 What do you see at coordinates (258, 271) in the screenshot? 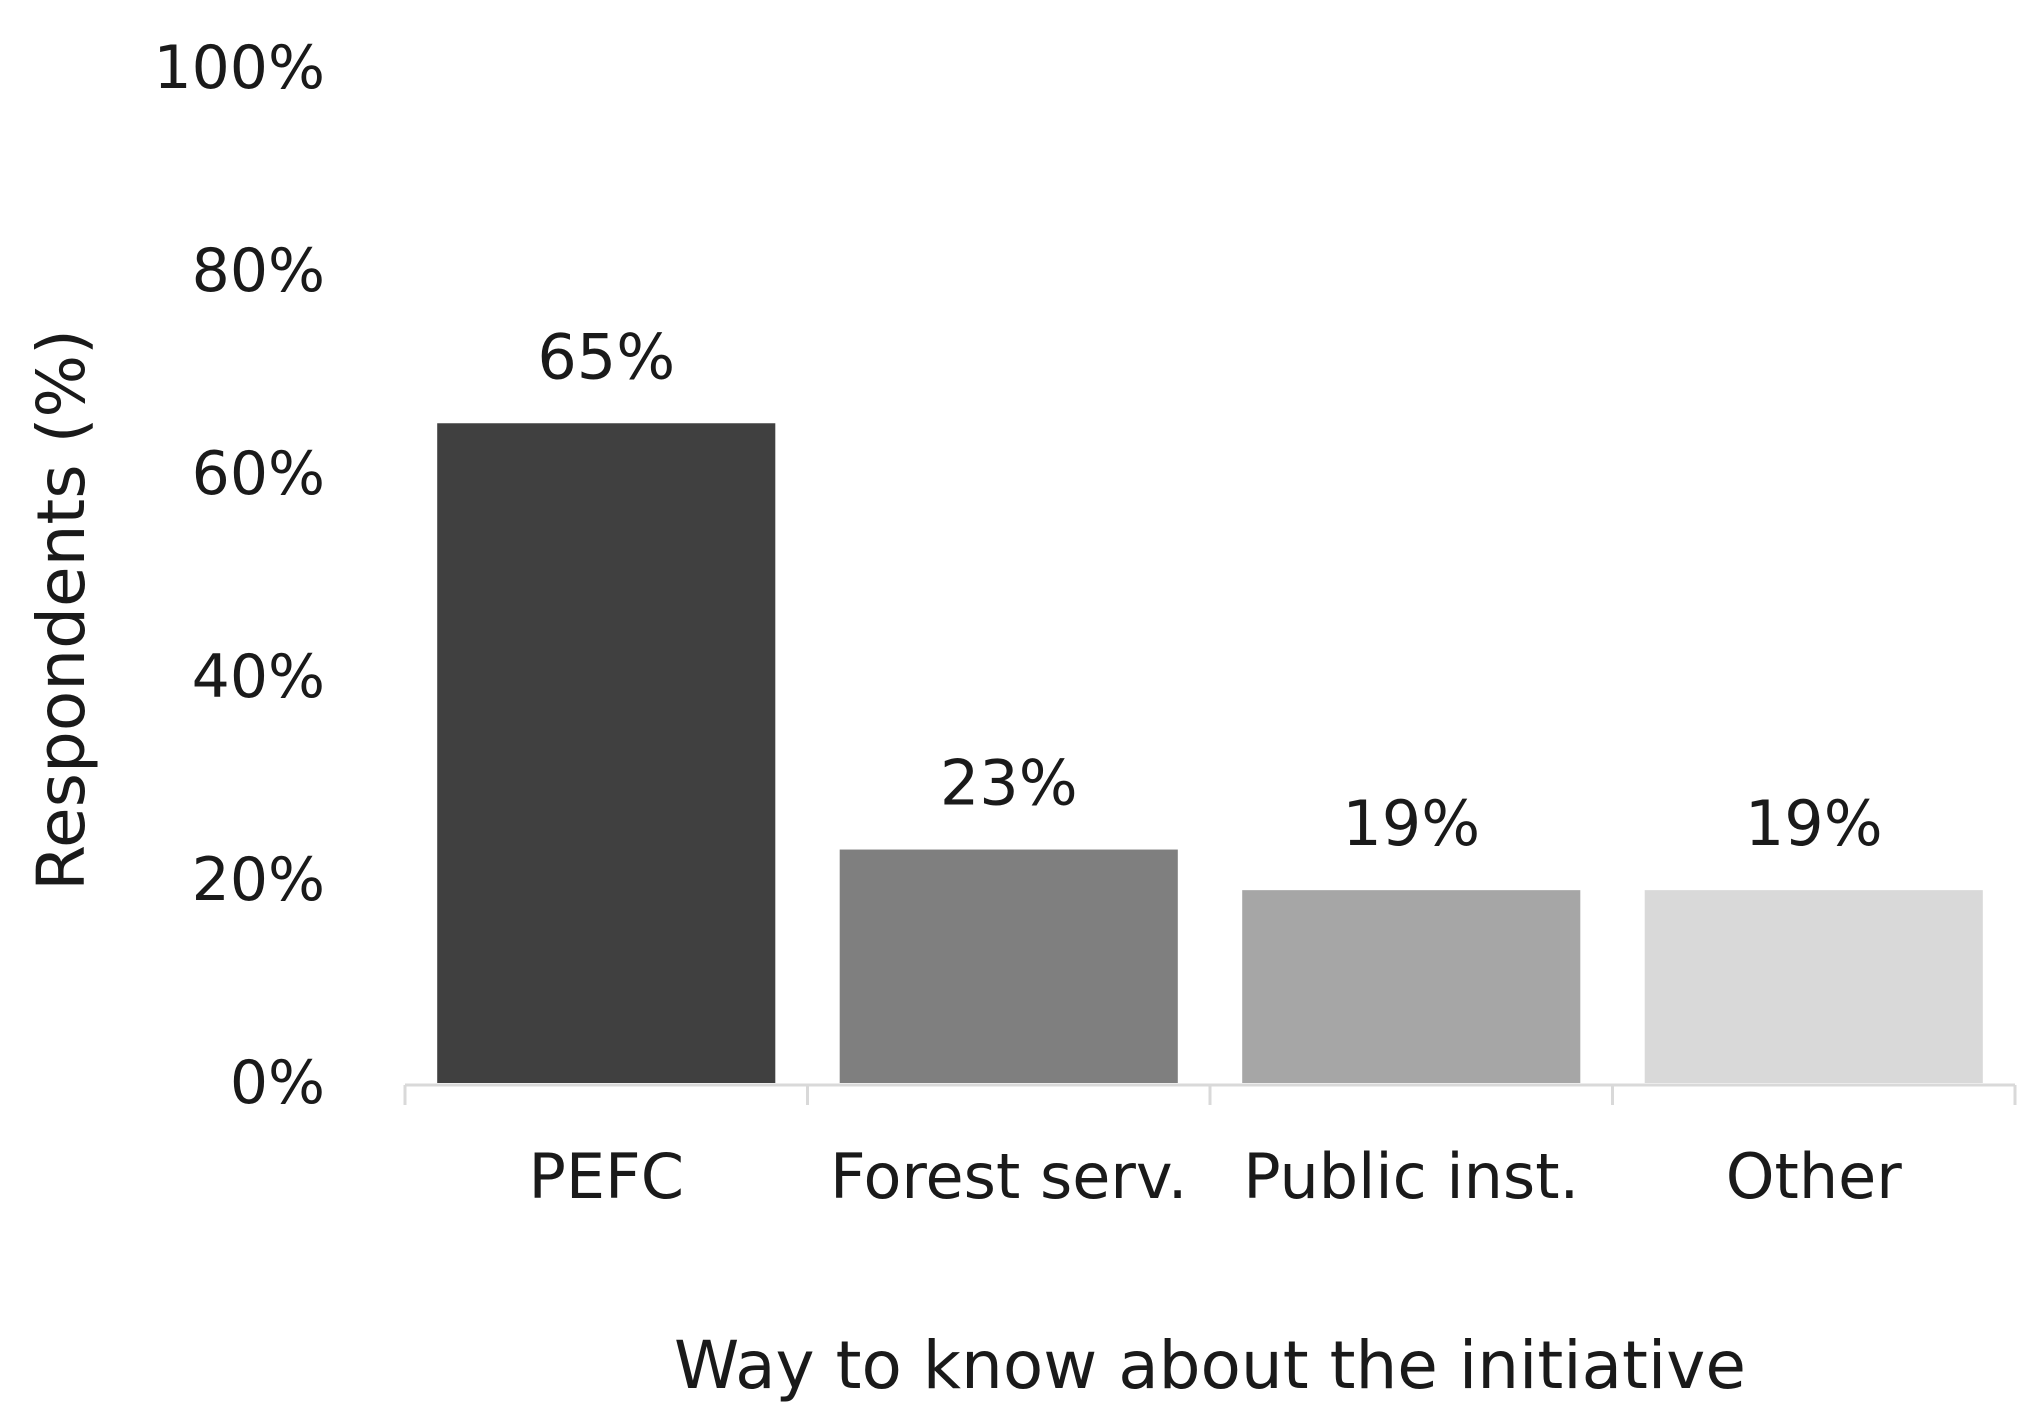
I see `y-tick-label: 80%` at bounding box center [258, 271].